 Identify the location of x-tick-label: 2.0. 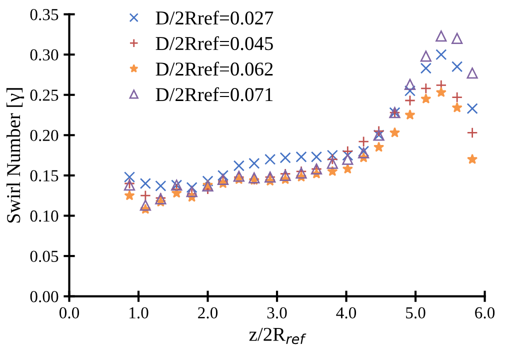
(208, 313).